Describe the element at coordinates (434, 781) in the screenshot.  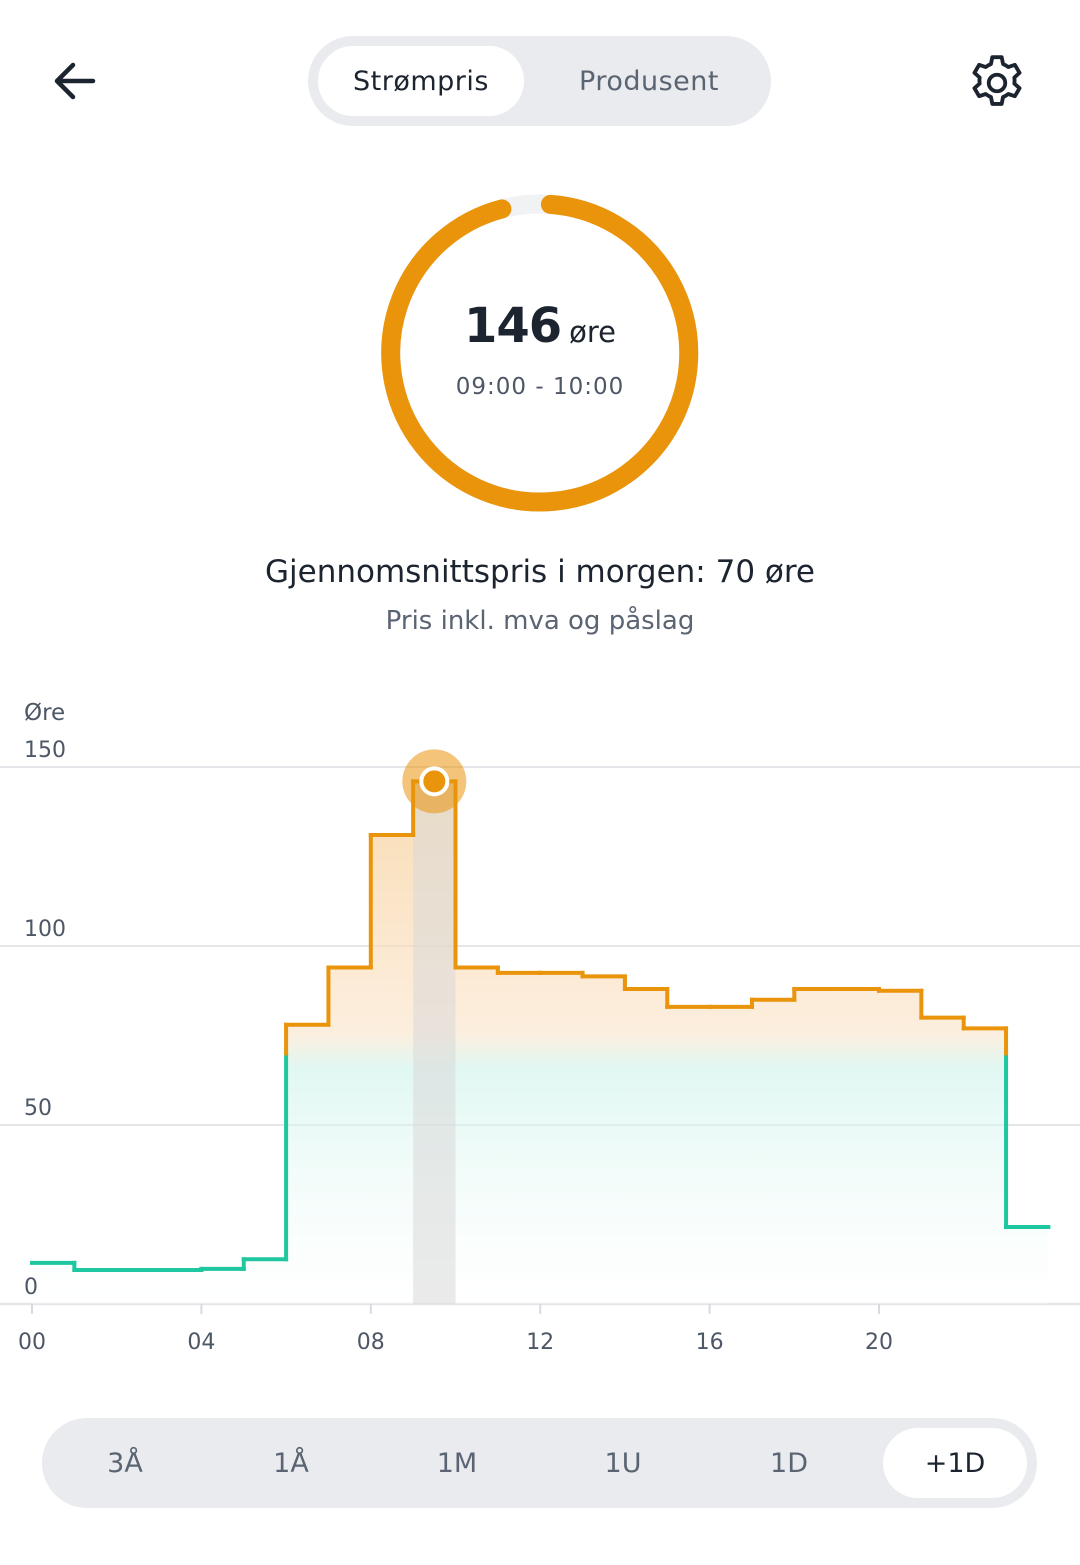
I see `selected-point` at that location.